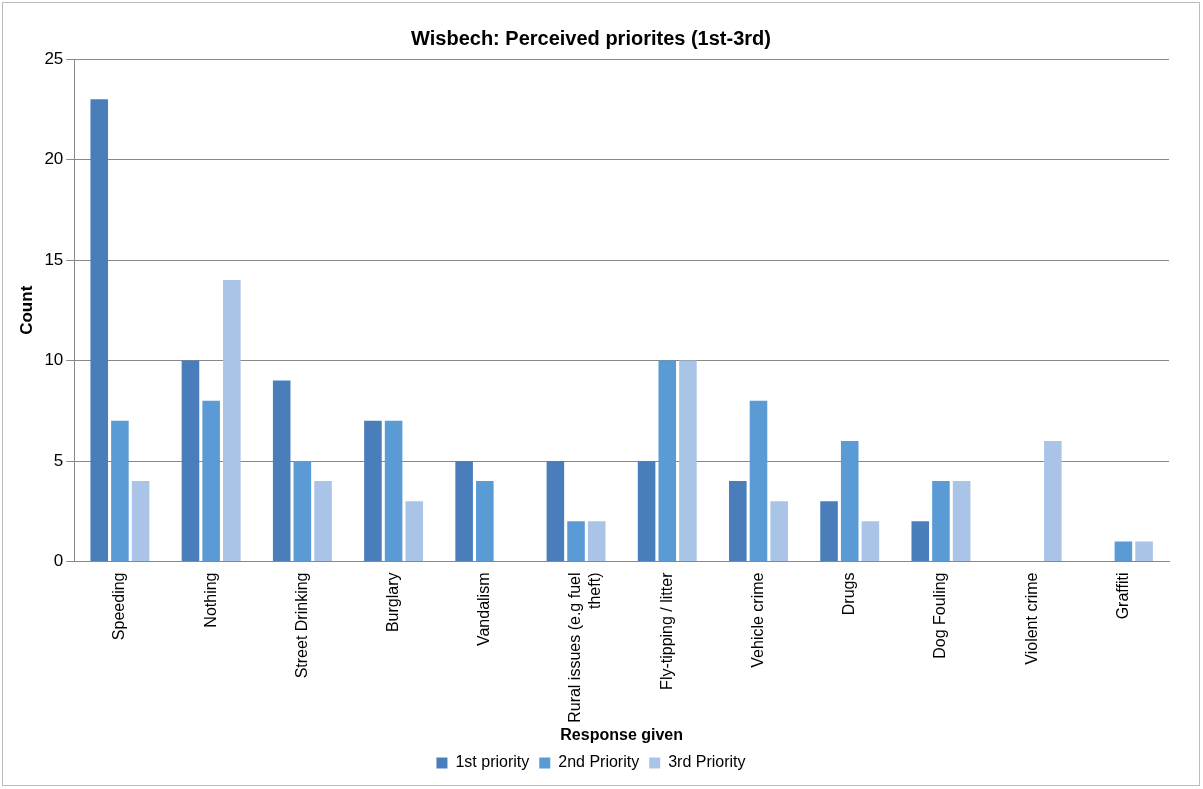  I want to click on x-axis-title: Response given, so click(622, 734).